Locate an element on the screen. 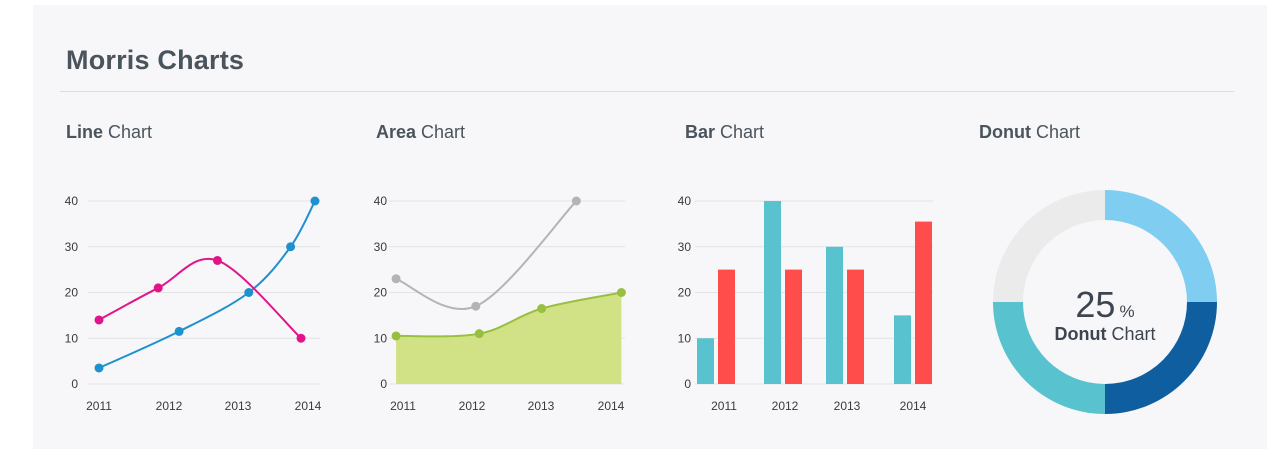  line-heading-rest: Chart is located at coordinates (128, 132).